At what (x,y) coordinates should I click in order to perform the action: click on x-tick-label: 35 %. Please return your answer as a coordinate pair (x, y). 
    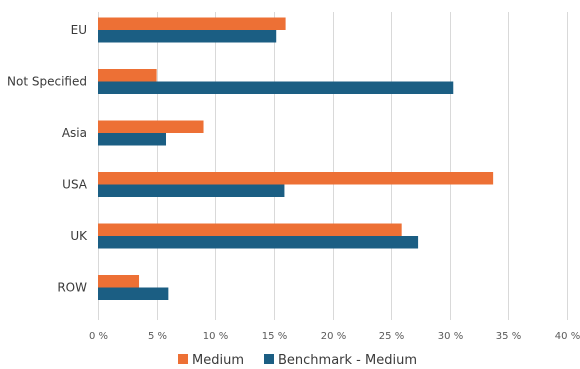
    Looking at the image, I should click on (508, 336).